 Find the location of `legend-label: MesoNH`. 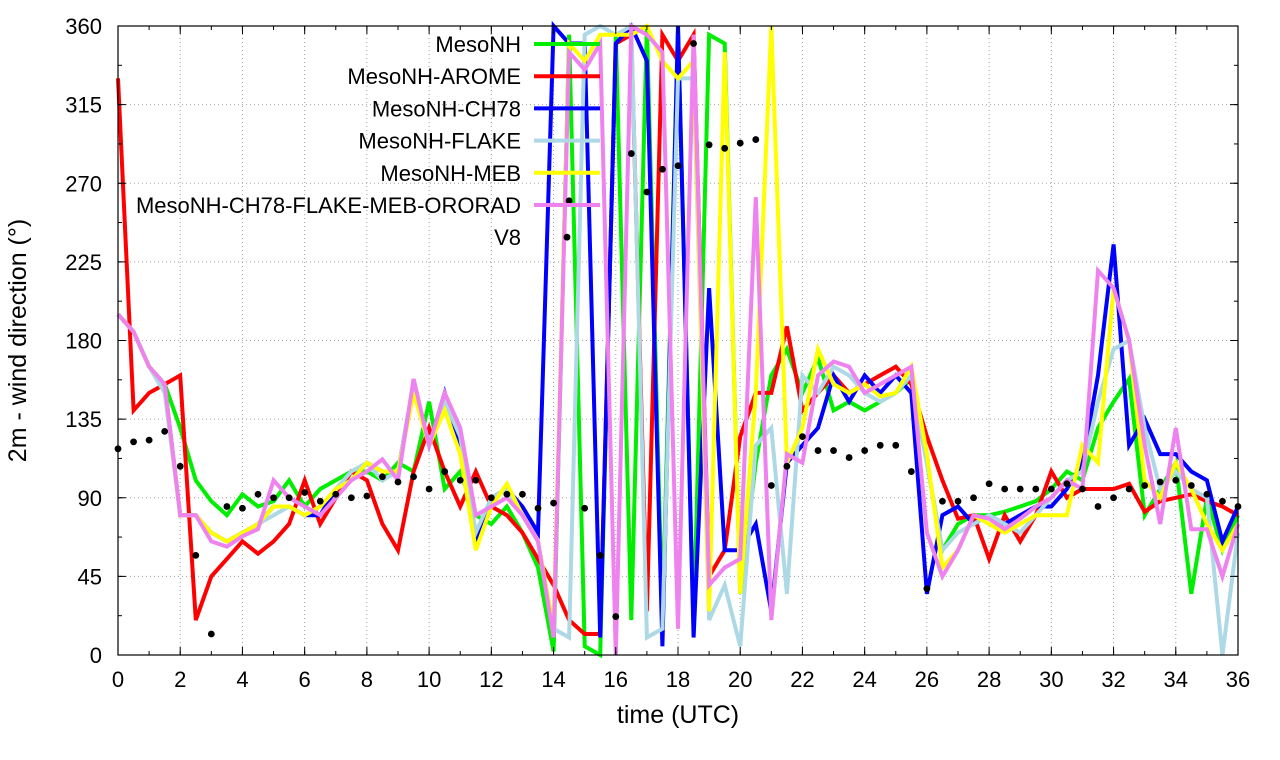

legend-label: MesoNH is located at coordinates (478, 44).